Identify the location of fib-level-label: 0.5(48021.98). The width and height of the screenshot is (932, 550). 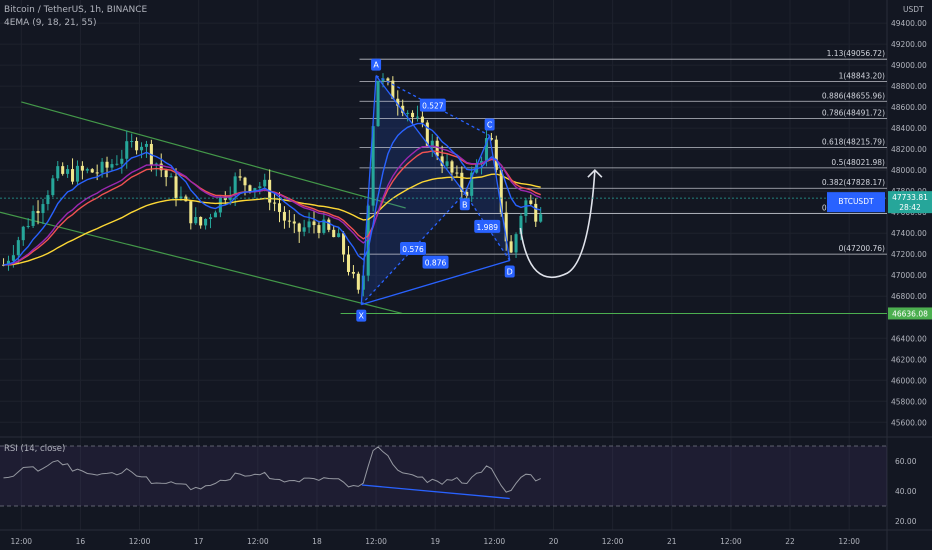
(858, 162).